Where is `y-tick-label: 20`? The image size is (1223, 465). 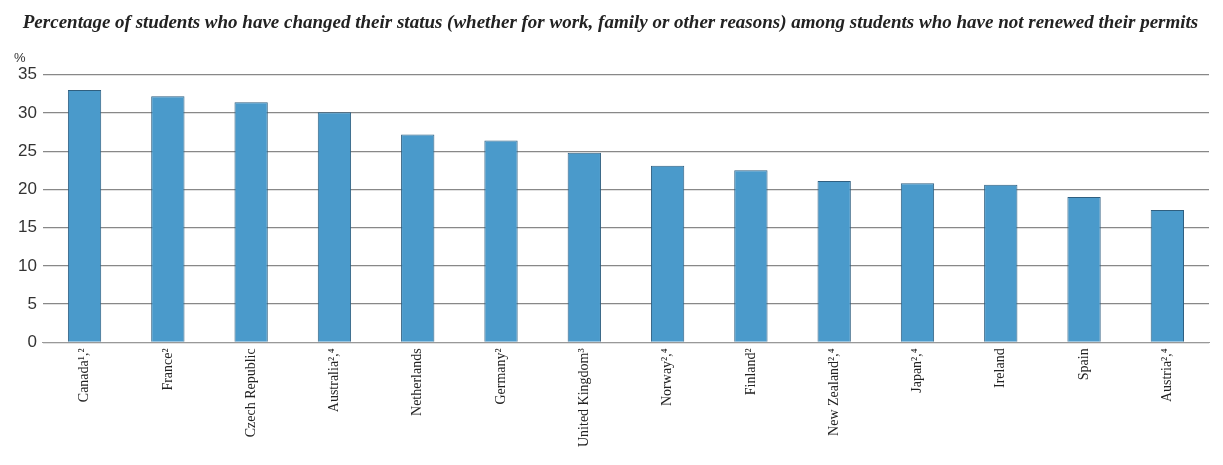 y-tick-label: 20 is located at coordinates (27, 189).